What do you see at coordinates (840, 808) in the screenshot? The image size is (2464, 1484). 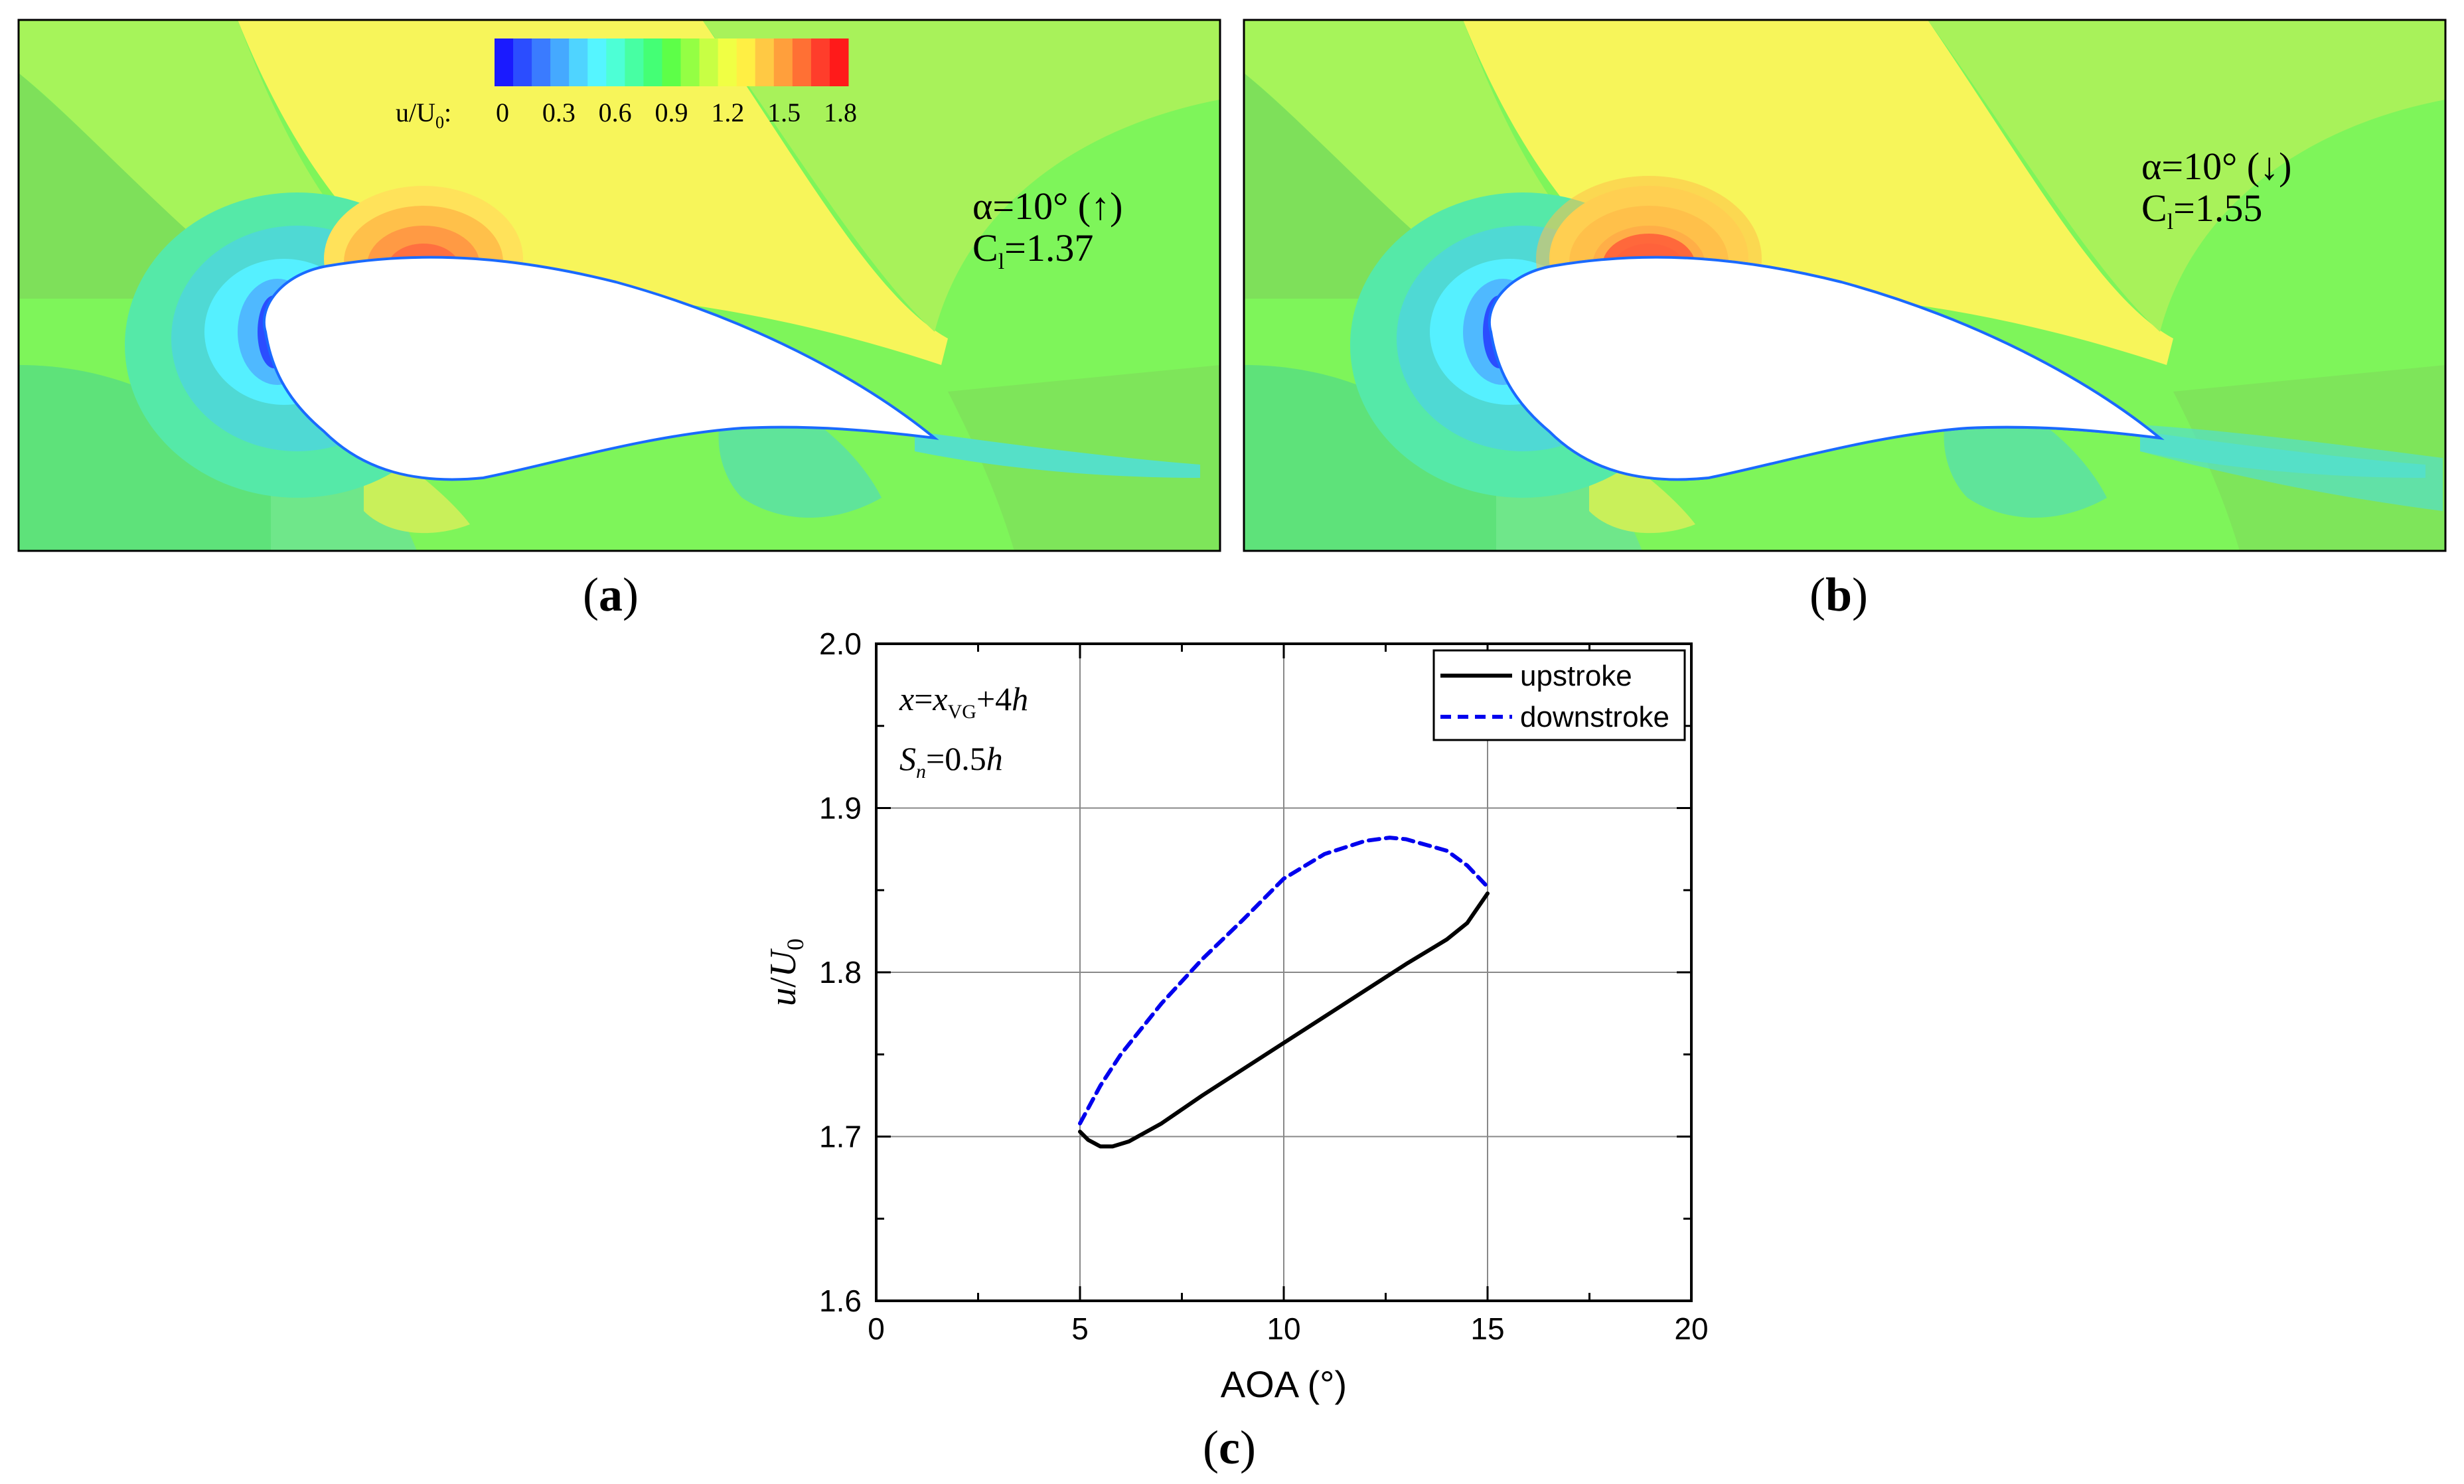 I see `y-tick-label: 1.9` at bounding box center [840, 808].